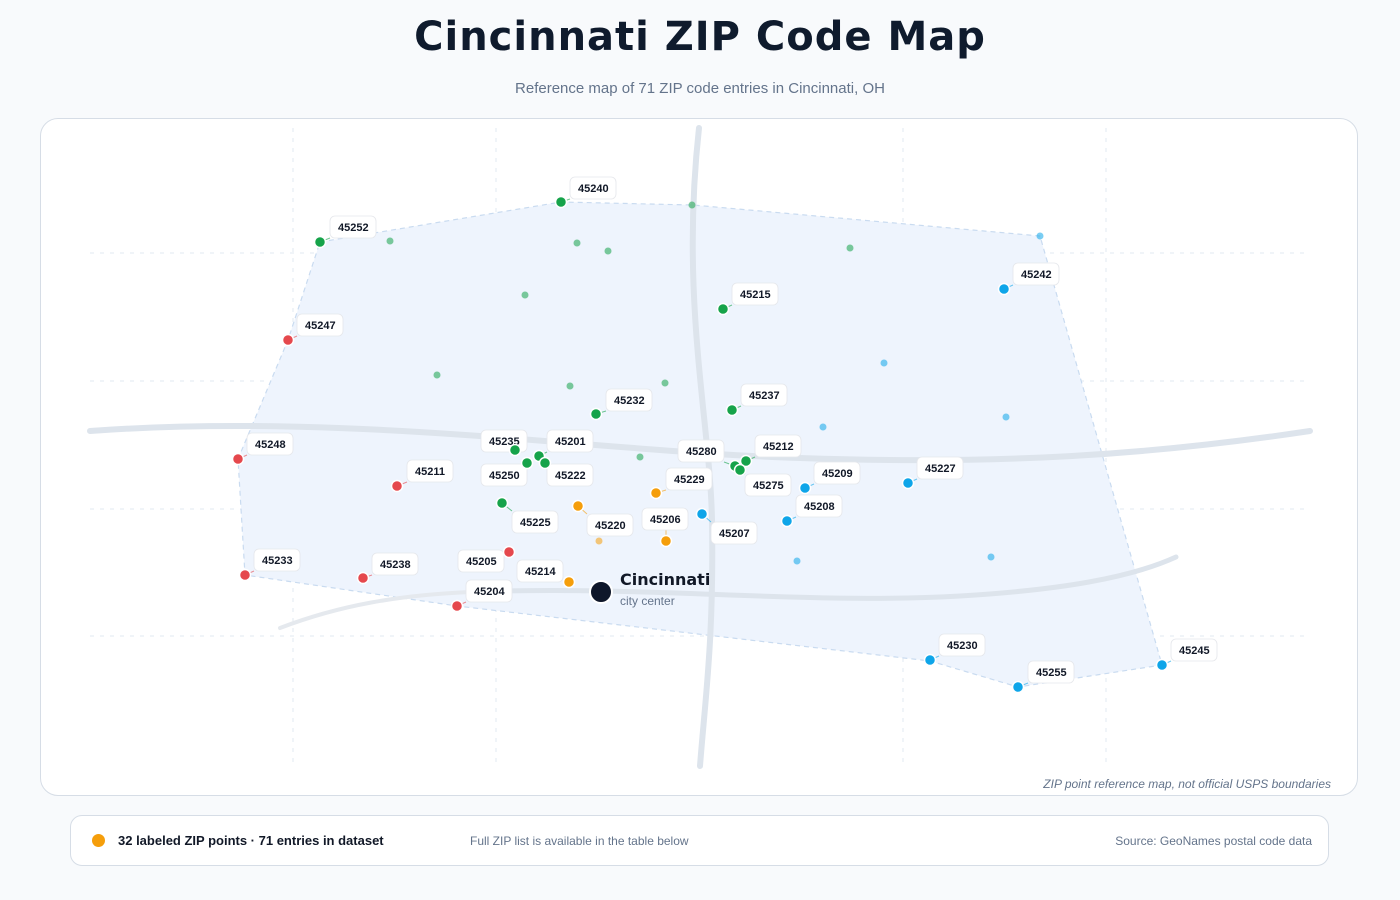 The width and height of the screenshot is (1400, 900). Describe the element at coordinates (689, 480) in the screenshot. I see `zip-label: 45229` at that location.